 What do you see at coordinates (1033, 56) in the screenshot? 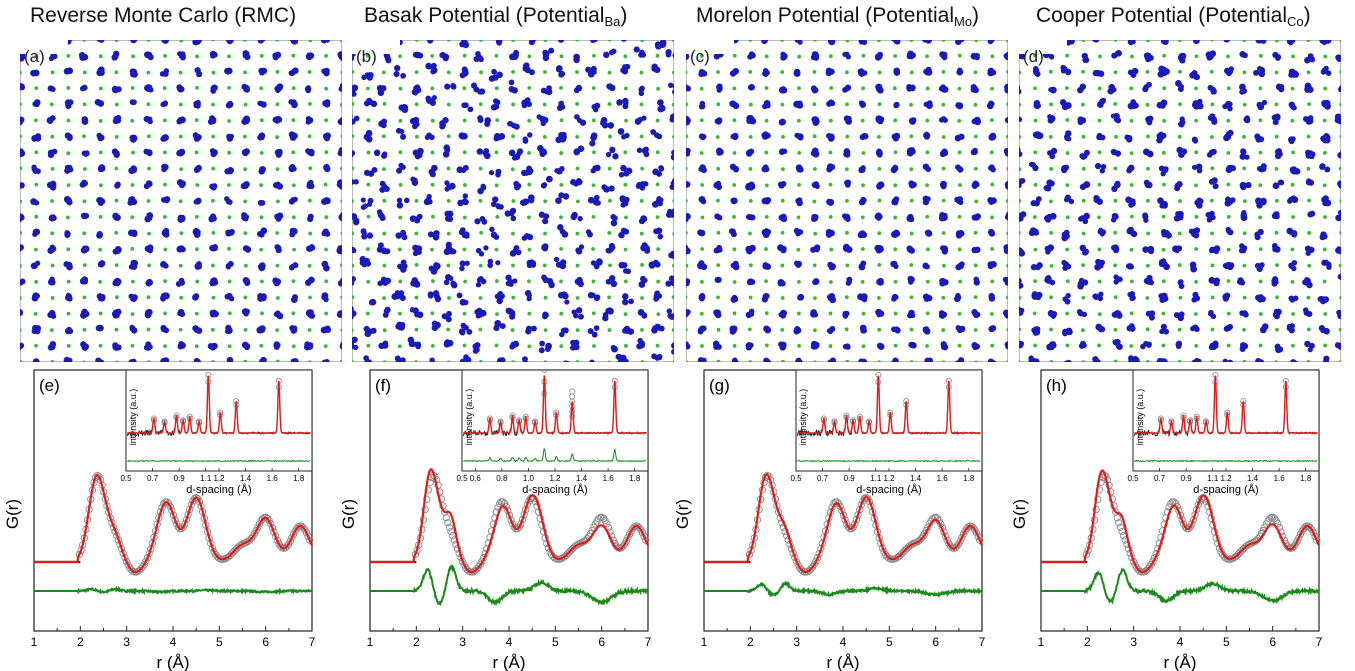
I see `panel-label: (d)` at bounding box center [1033, 56].